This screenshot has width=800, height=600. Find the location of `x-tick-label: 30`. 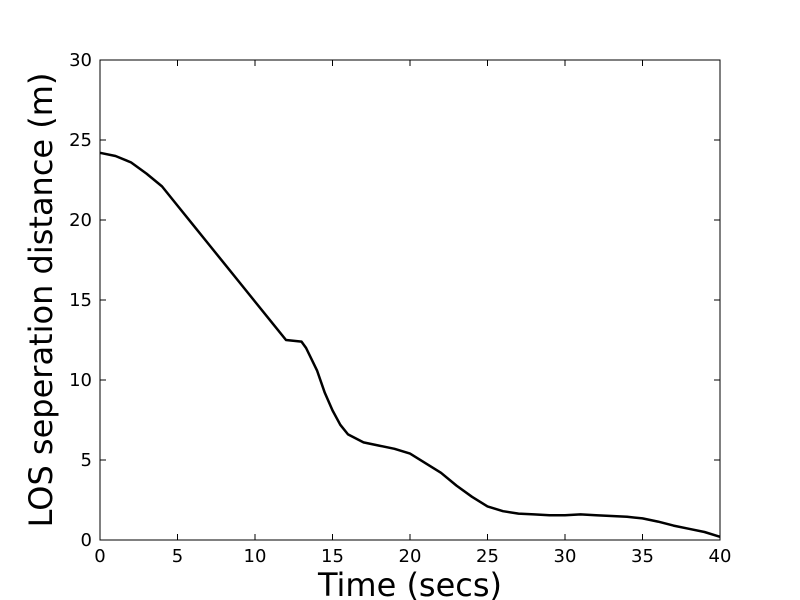

x-tick-label: 30 is located at coordinates (565, 556).